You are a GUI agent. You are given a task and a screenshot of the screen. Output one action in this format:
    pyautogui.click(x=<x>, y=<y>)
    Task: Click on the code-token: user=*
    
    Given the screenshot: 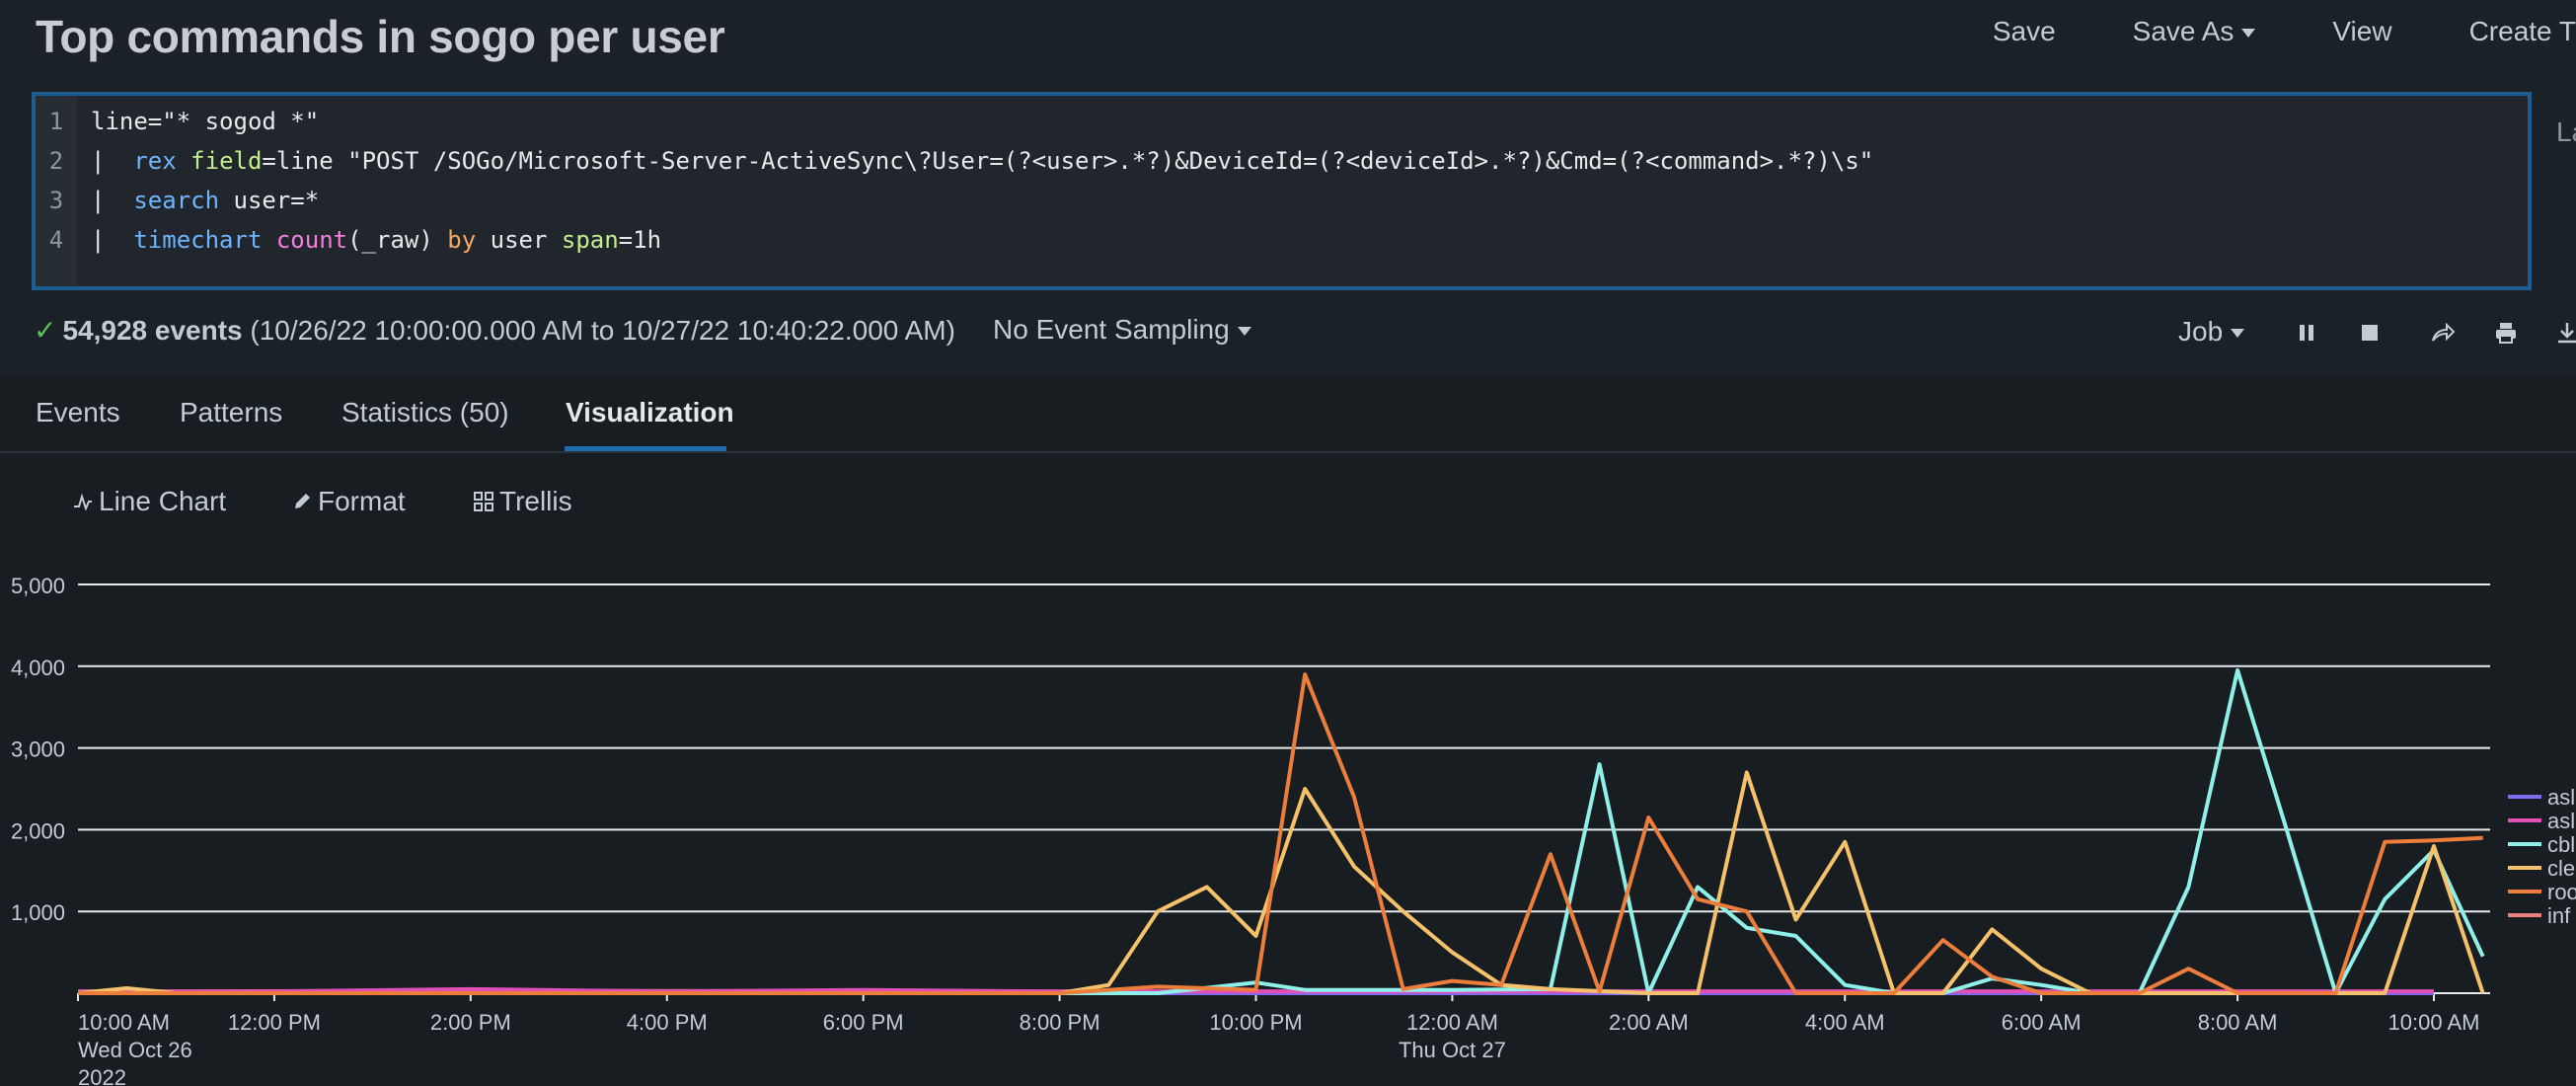 What is the action you would take?
    pyautogui.click(x=269, y=201)
    